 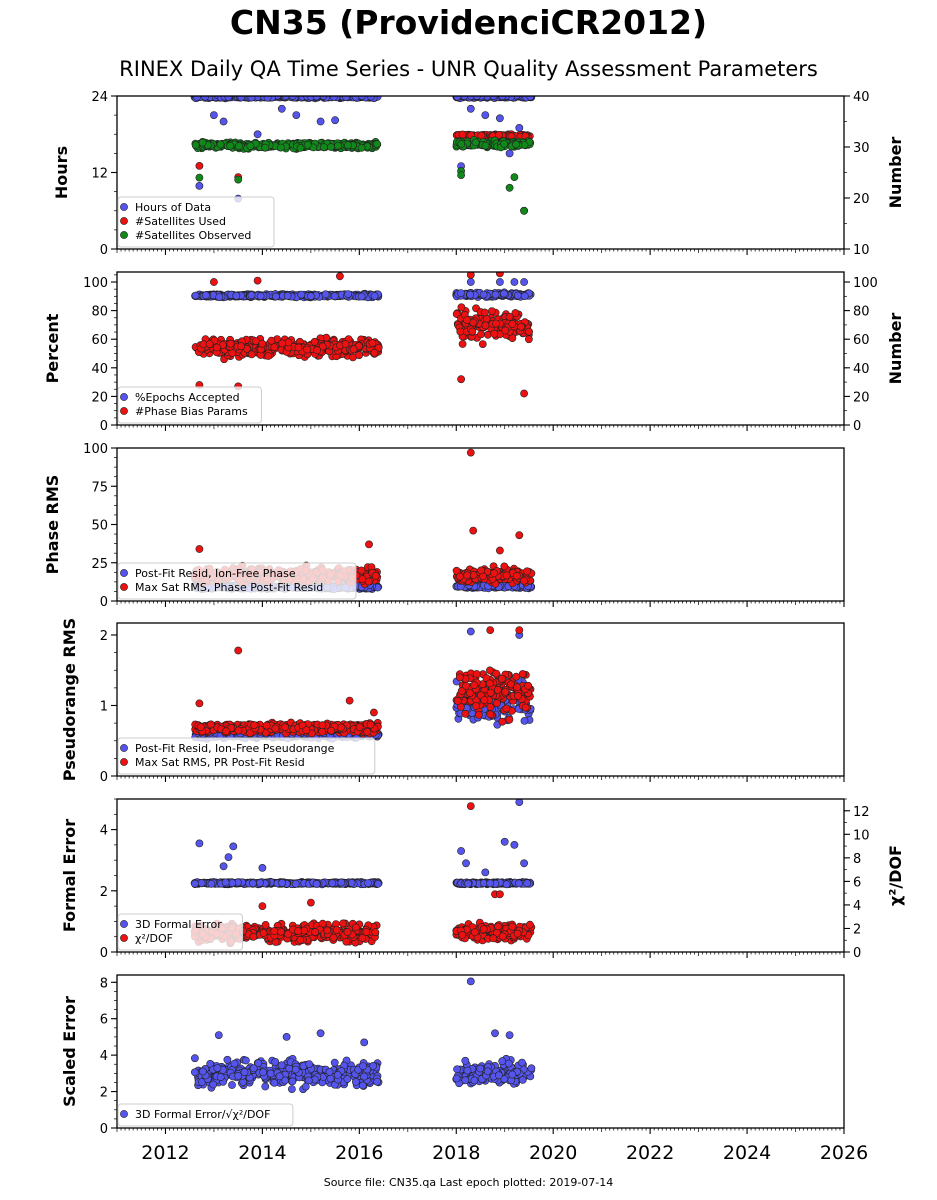 What do you see at coordinates (180, 221) in the screenshot?
I see `legend-label: #Satellites Used` at bounding box center [180, 221].